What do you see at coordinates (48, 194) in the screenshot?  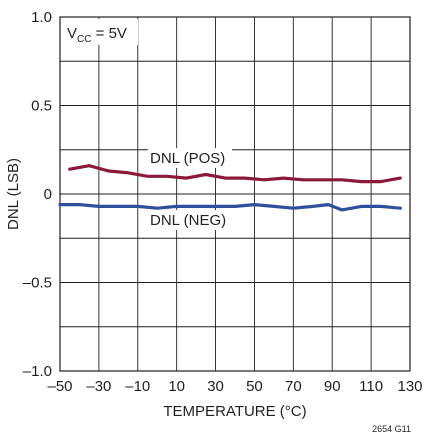 I see `y-tick-label: 0` at bounding box center [48, 194].